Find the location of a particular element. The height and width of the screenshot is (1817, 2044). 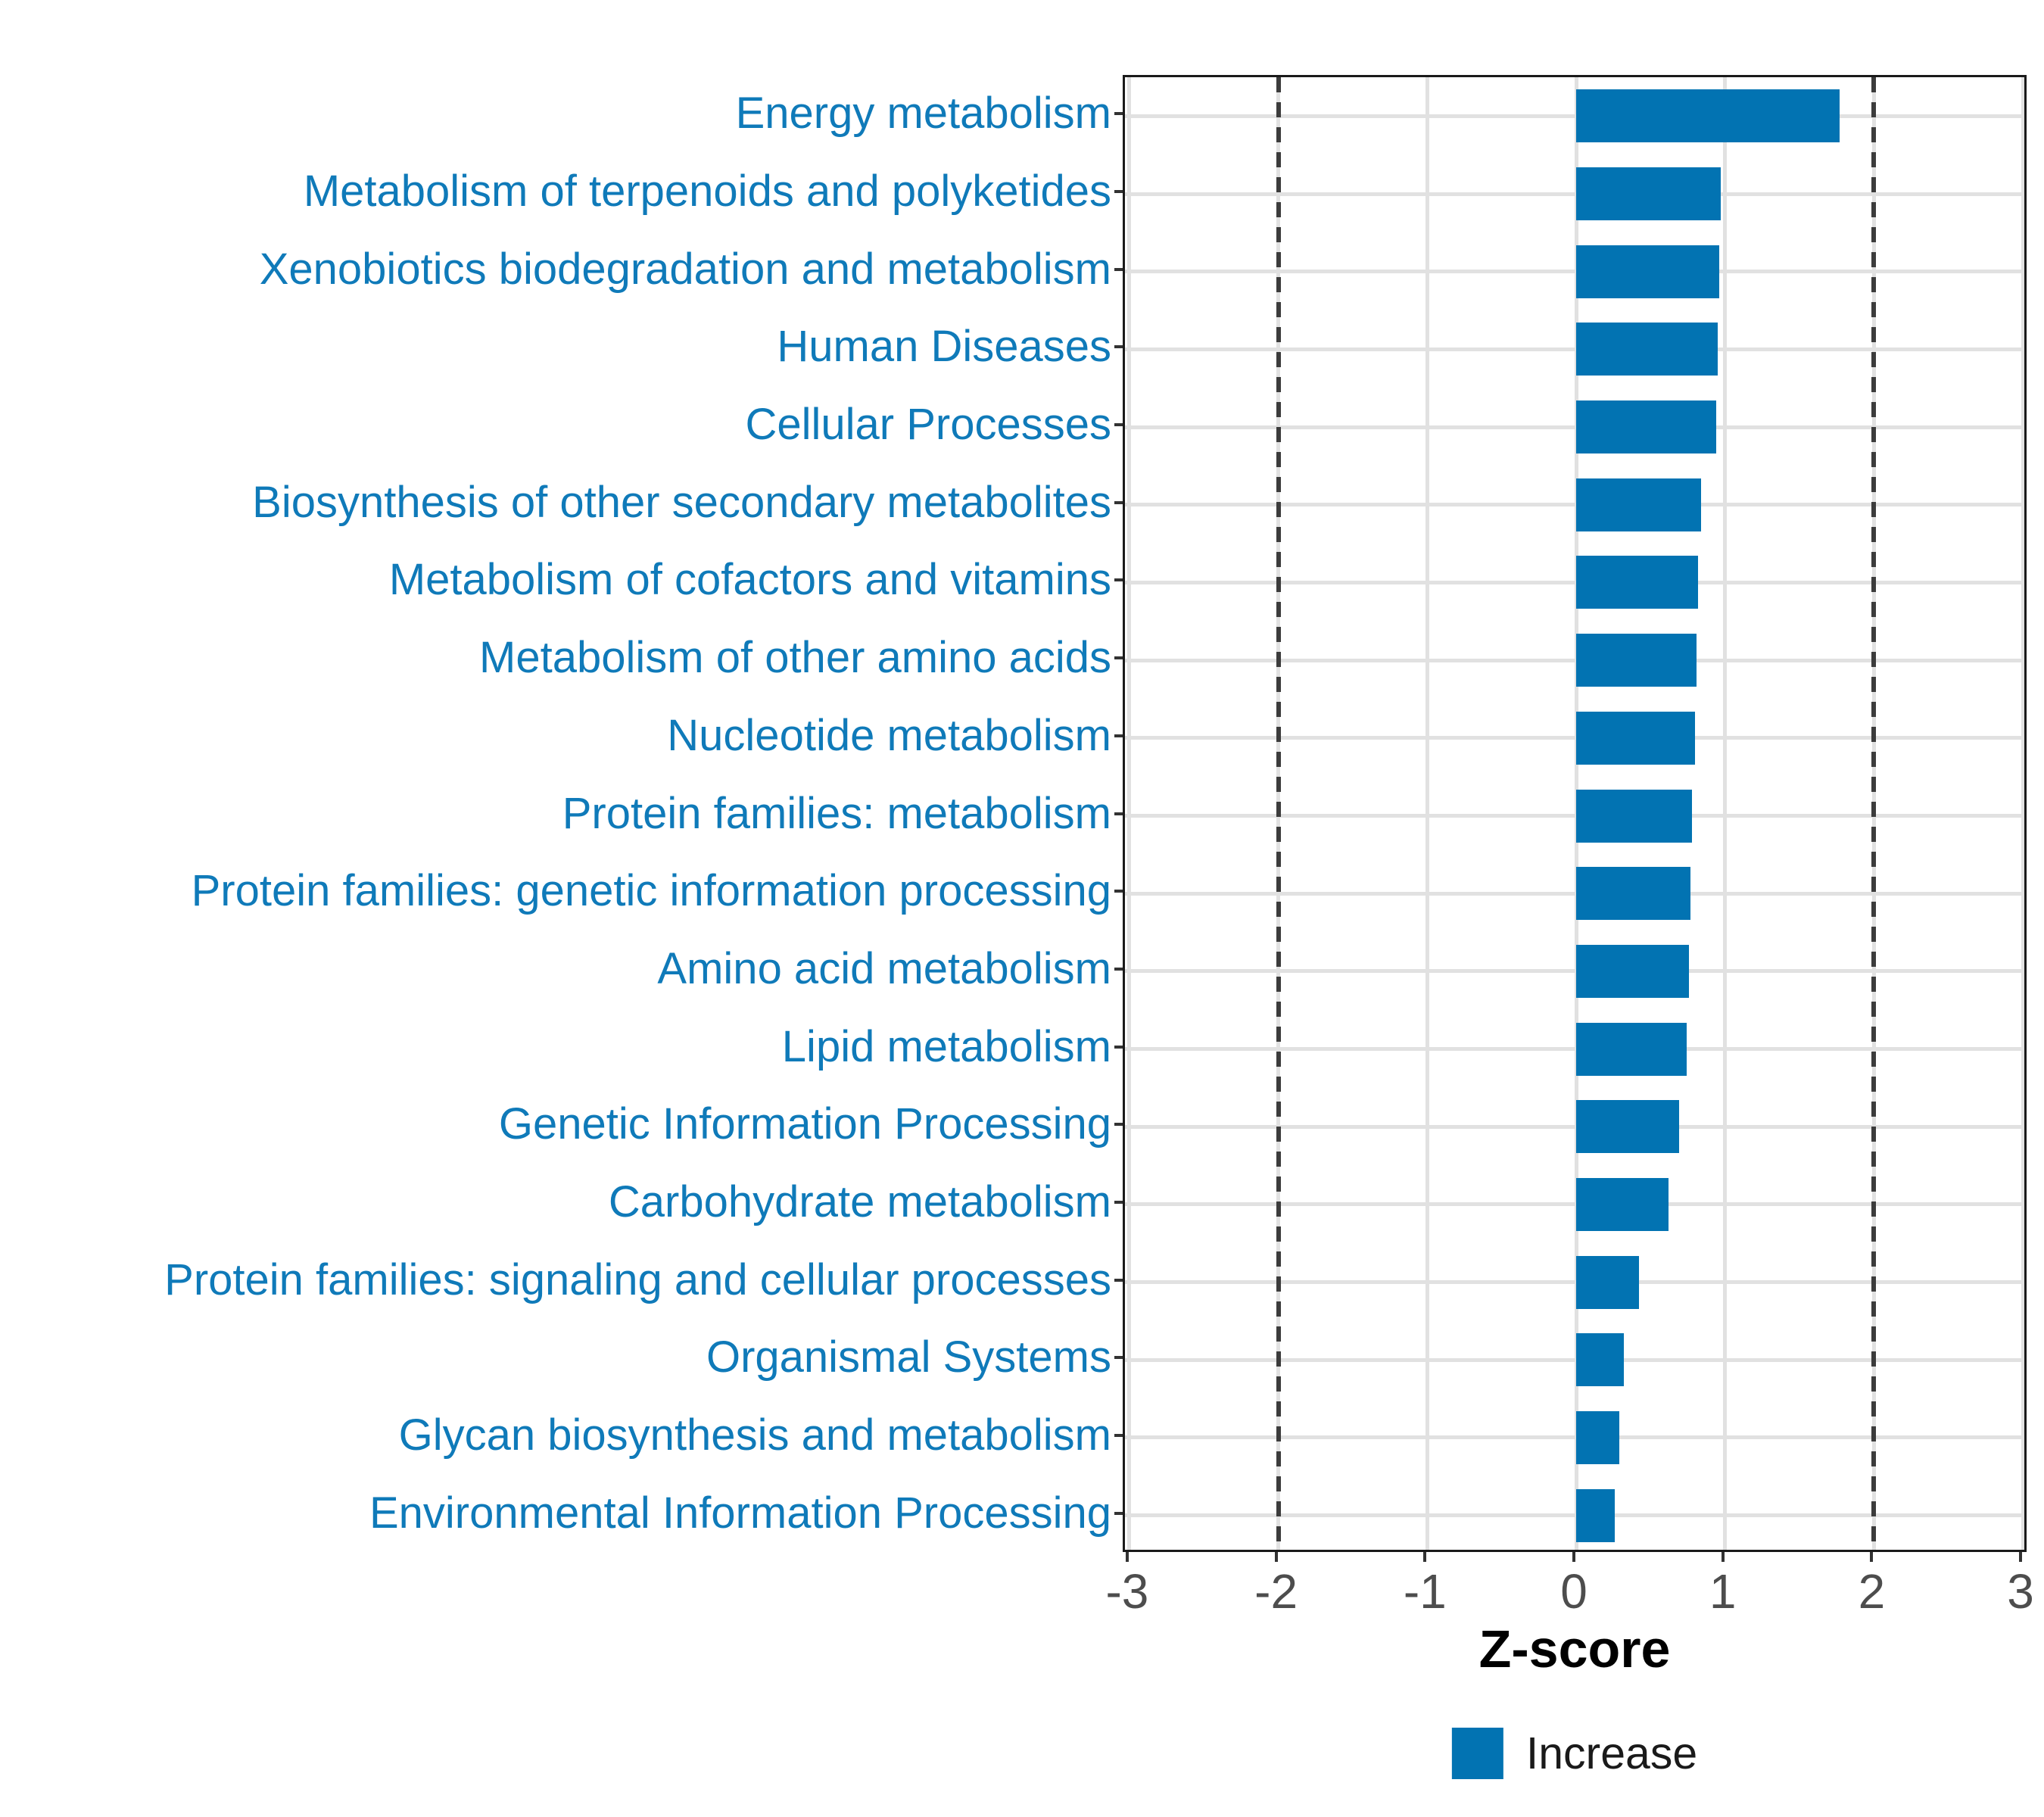

x-tick-label: 1 is located at coordinates (1723, 1592).